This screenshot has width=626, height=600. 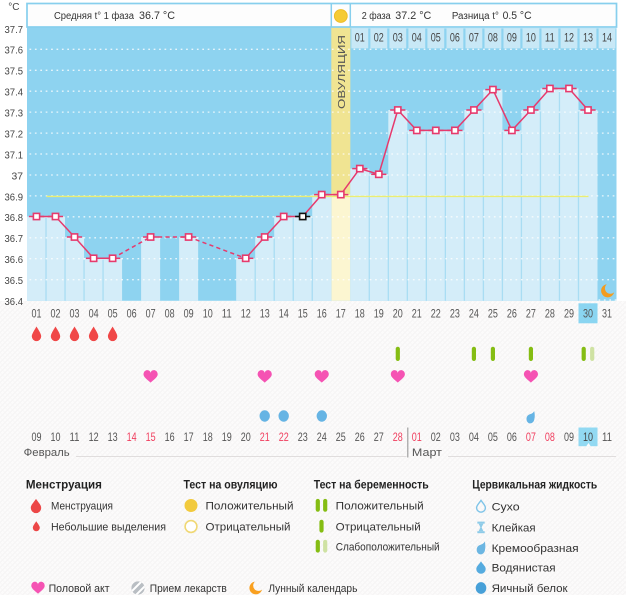 I want to click on svg-text: 0.5 °C, so click(x=517, y=16).